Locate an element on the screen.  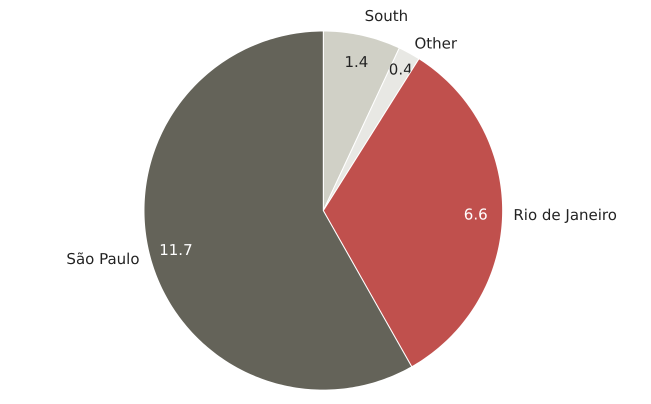
data-label: 0.4 is located at coordinates (400, 69).